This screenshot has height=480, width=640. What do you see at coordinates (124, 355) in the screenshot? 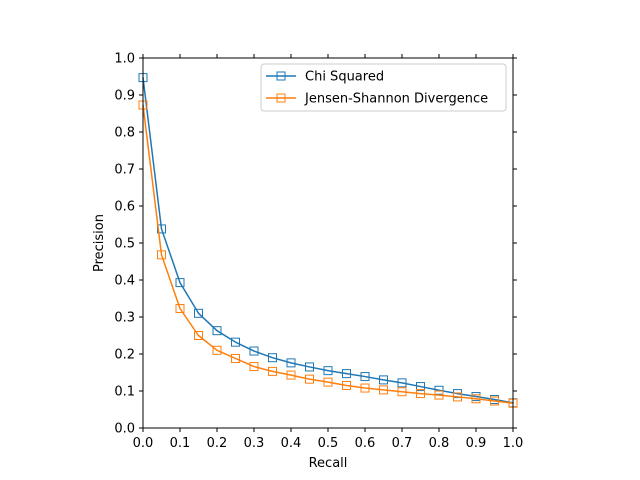
I see `y-tick-label: 0.2` at bounding box center [124, 355].